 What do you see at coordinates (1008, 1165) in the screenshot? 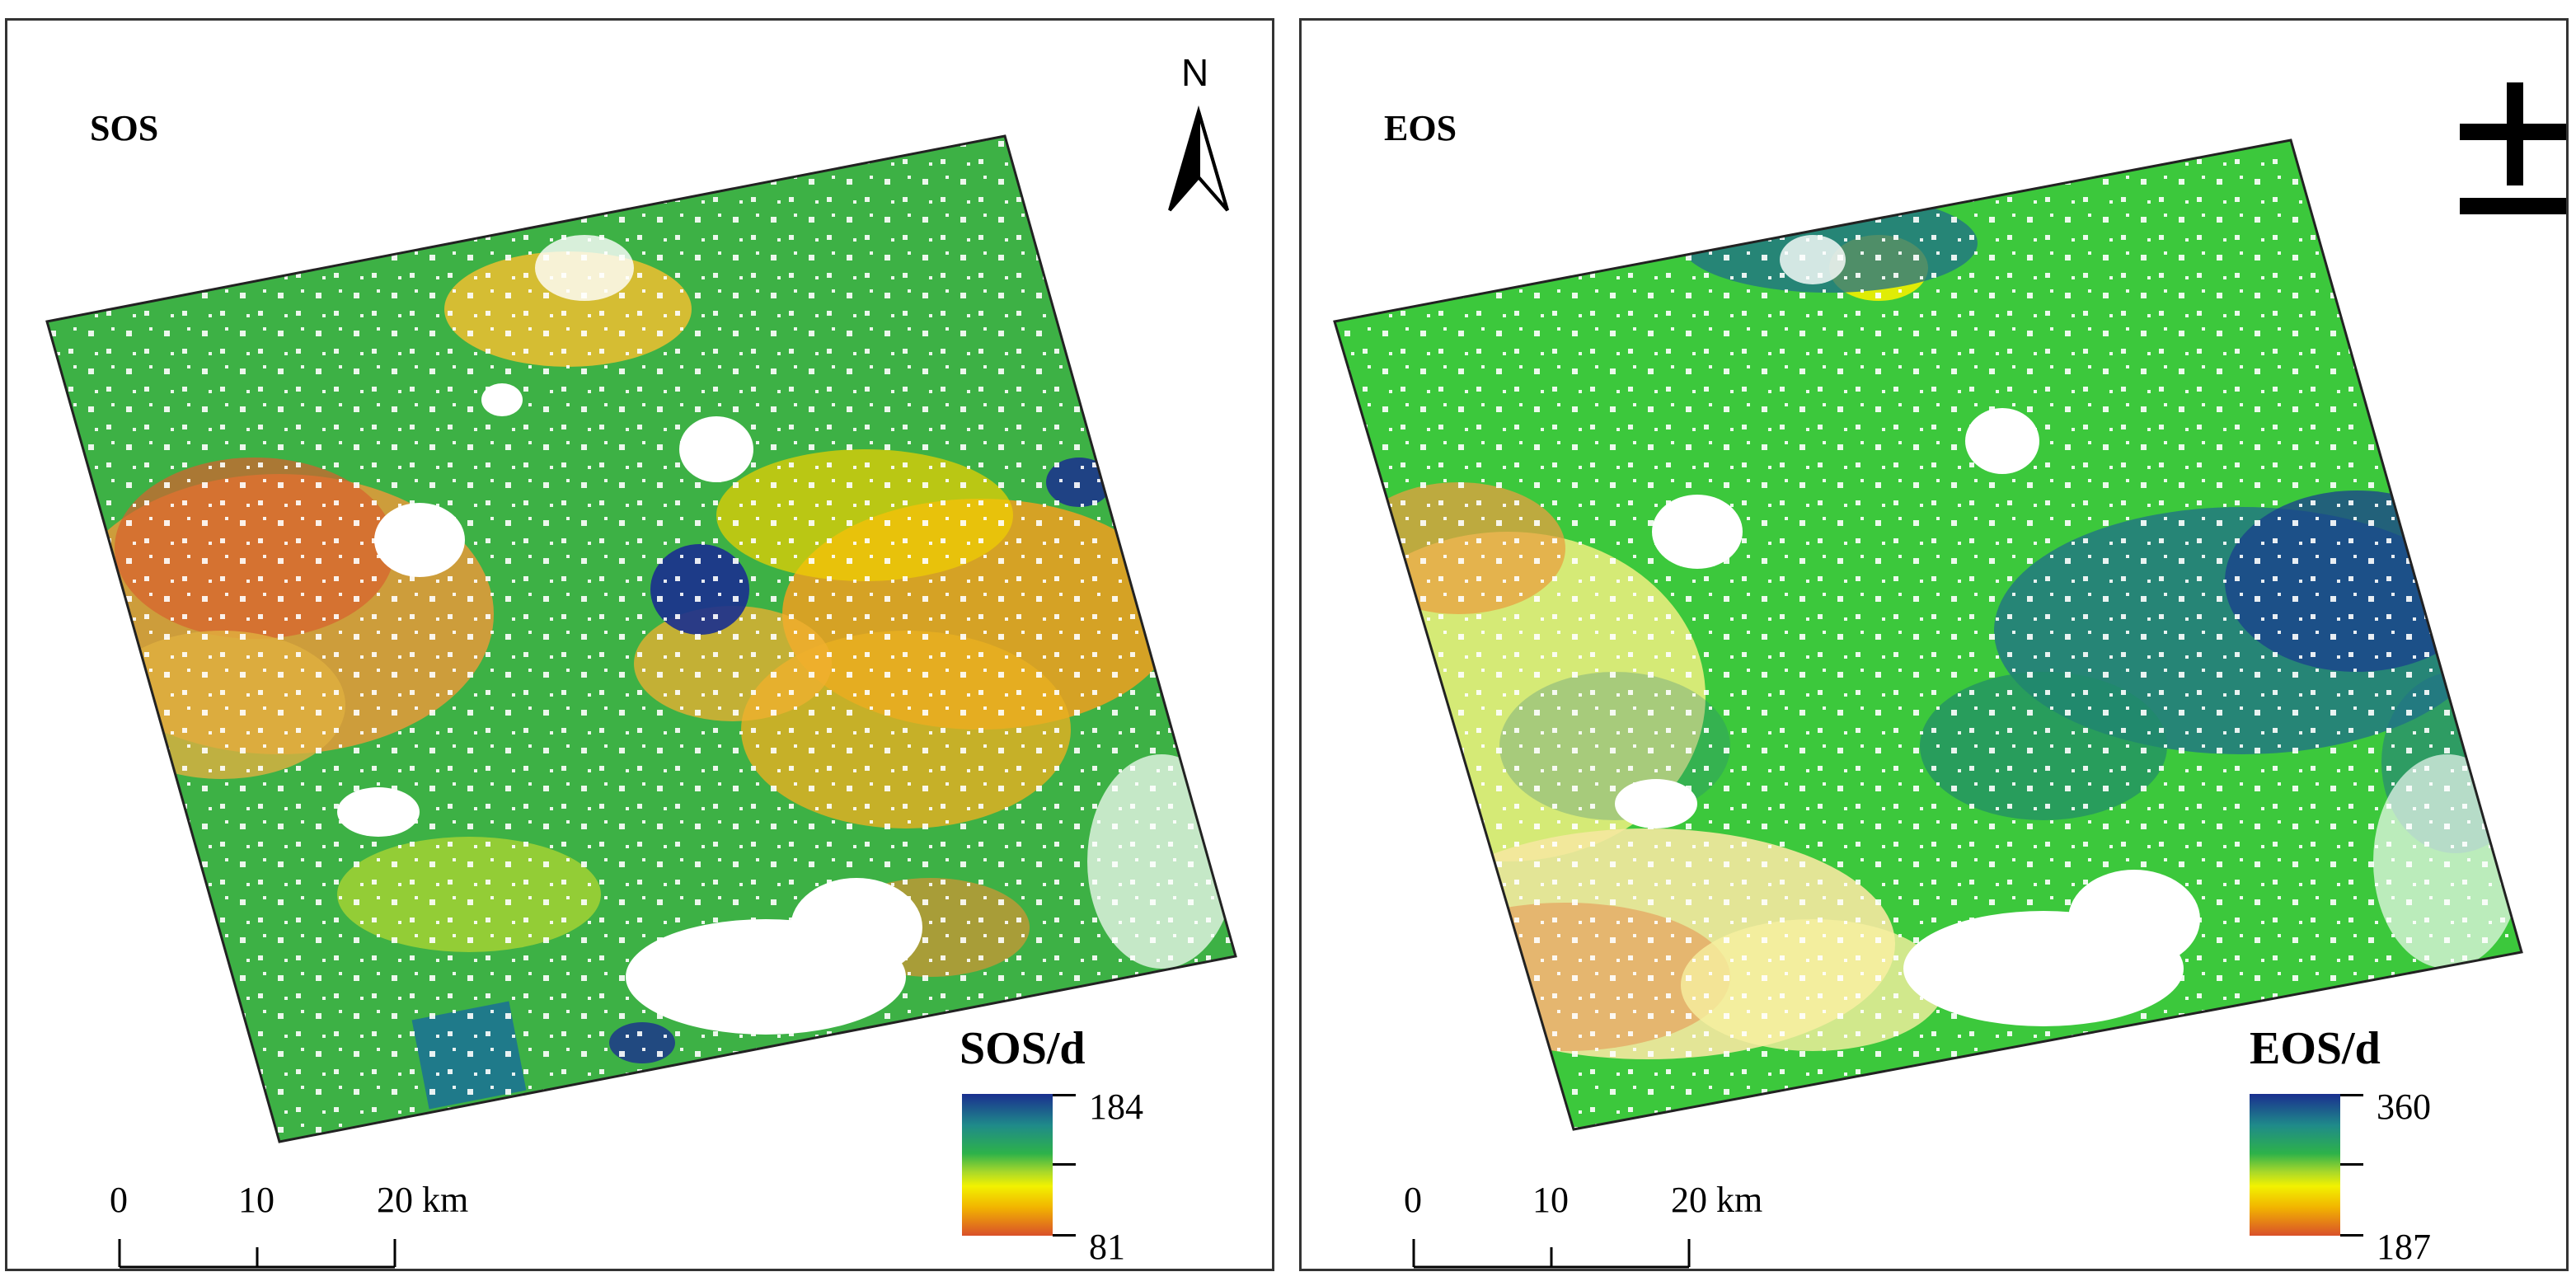
I see `sos-color-ramp` at bounding box center [1008, 1165].